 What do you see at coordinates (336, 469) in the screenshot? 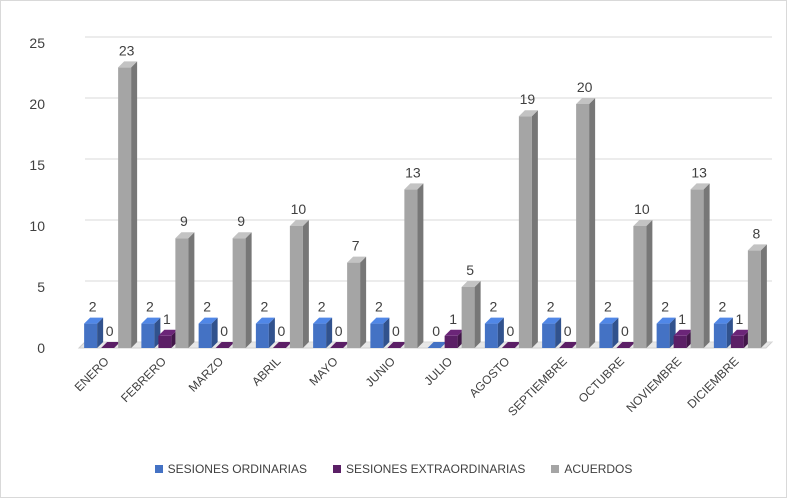
I see `legend-swatch-sesiones-extraordinarias` at bounding box center [336, 469].